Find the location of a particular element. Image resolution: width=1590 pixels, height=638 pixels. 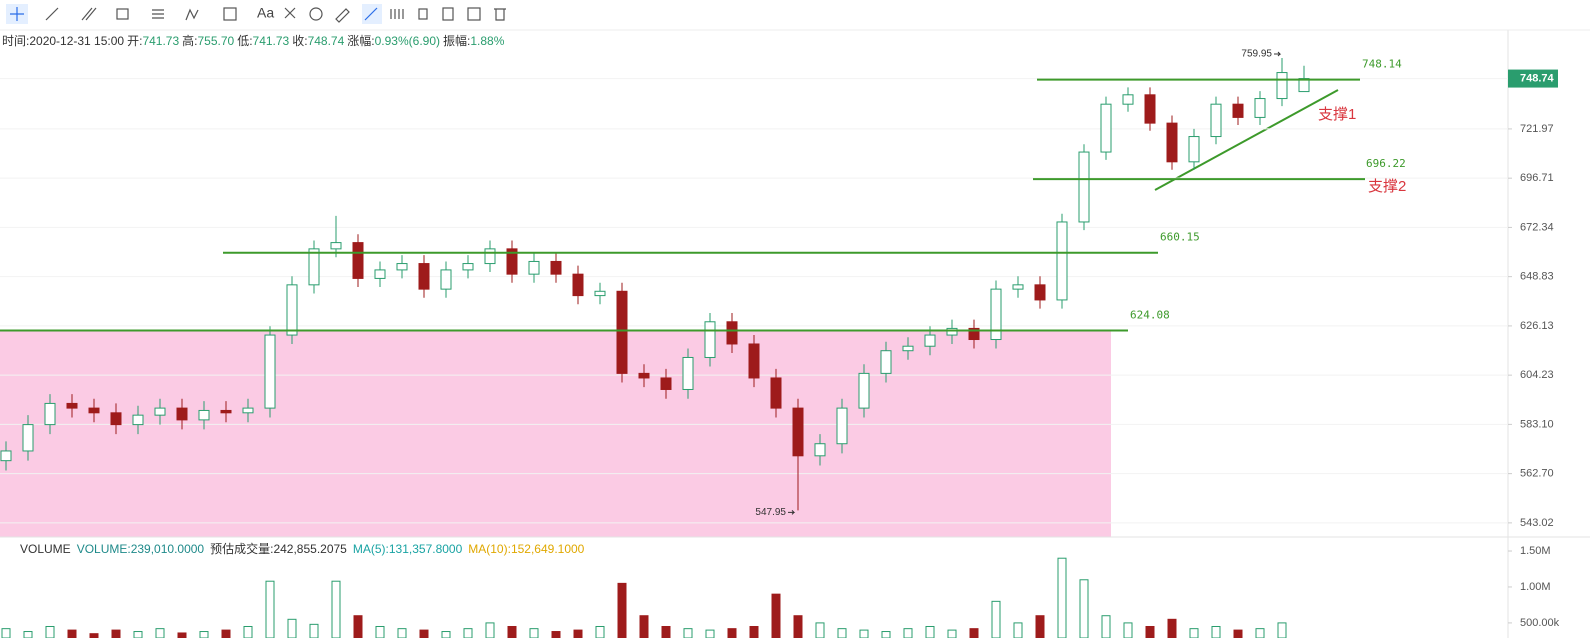

wave-tool is located at coordinates (192, 14).